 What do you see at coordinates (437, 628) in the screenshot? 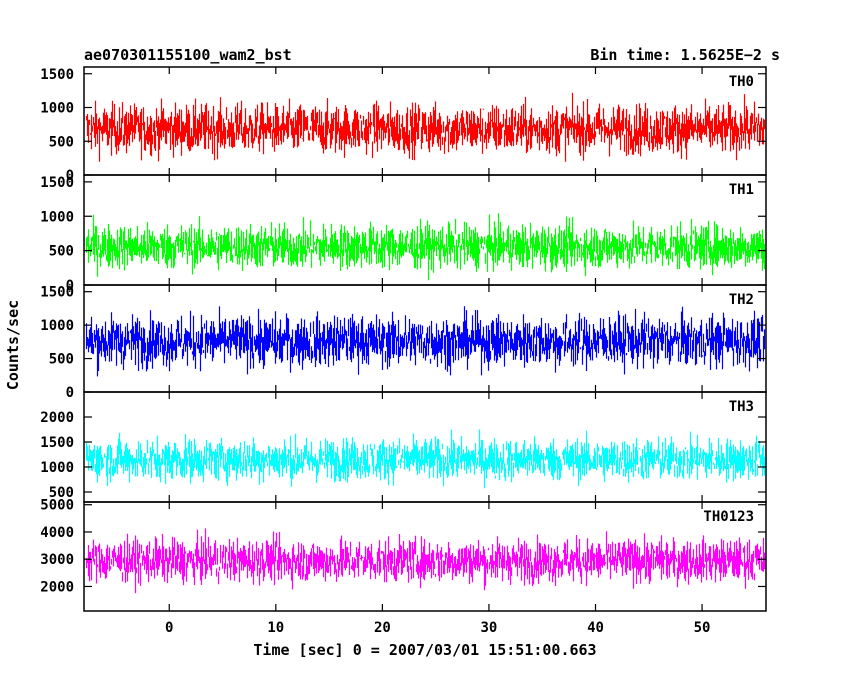
I see `x-axis: 0 10 20 30 40 50` at bounding box center [437, 628].